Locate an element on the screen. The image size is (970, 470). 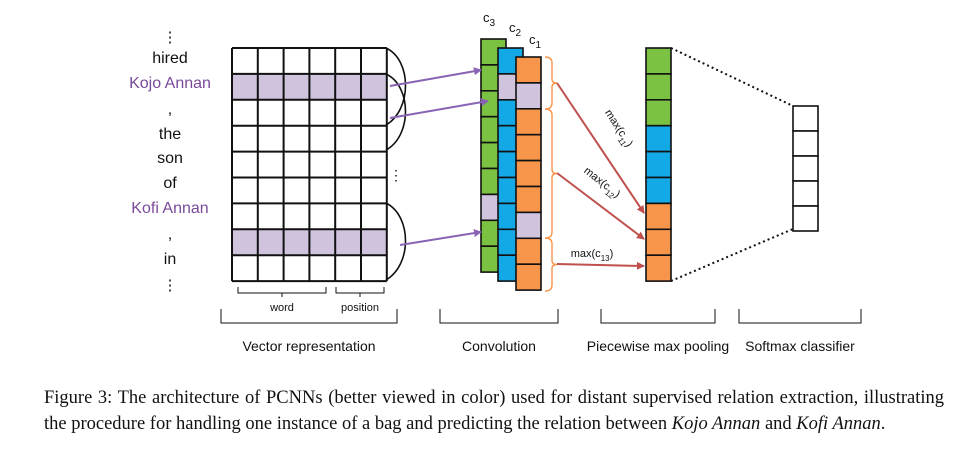
filter-label: c2 is located at coordinates (515, 29).